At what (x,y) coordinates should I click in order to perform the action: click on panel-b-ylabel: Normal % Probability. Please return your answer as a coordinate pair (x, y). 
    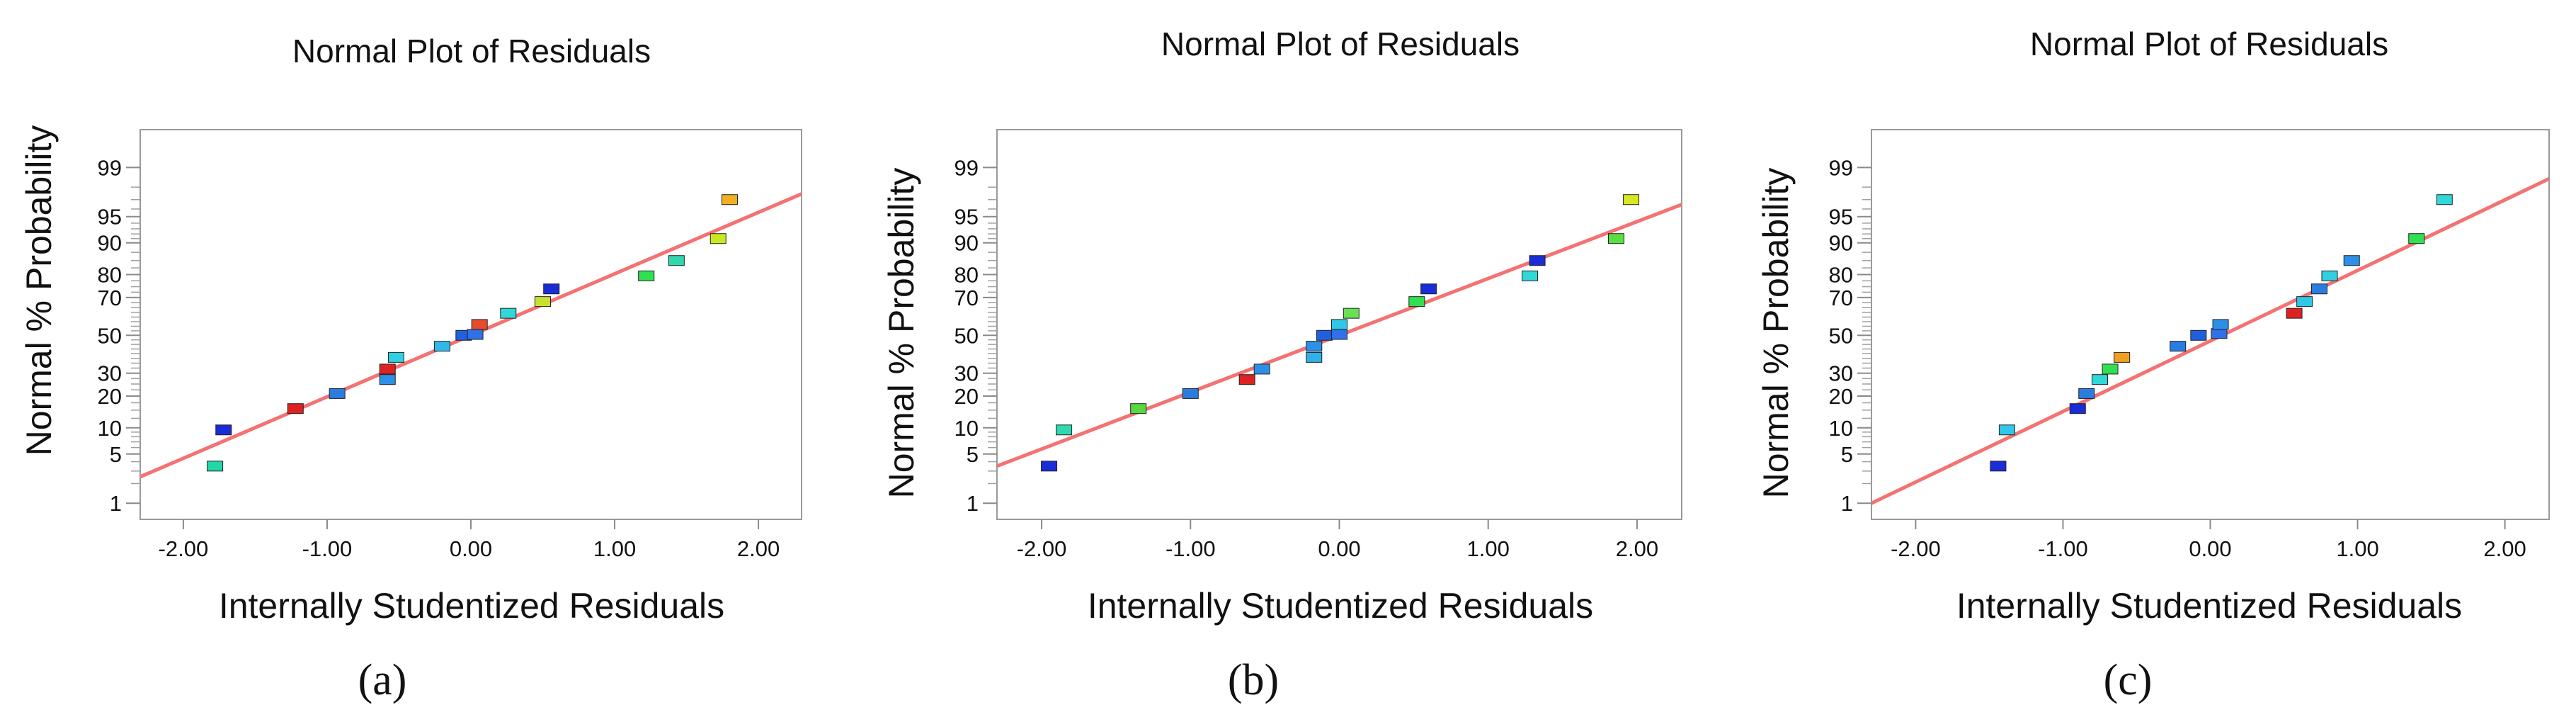
    Looking at the image, I should click on (902, 333).